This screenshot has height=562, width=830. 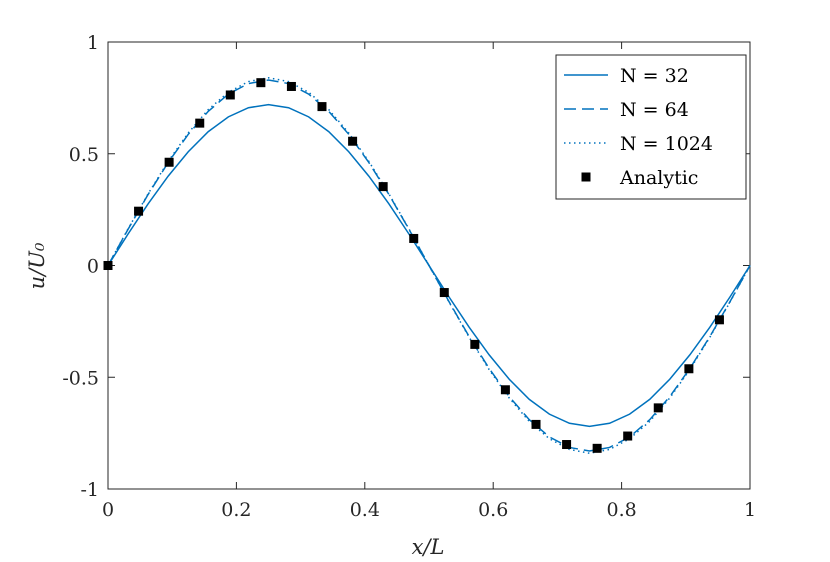 I want to click on x-tick-label: 0.4, so click(x=365, y=510).